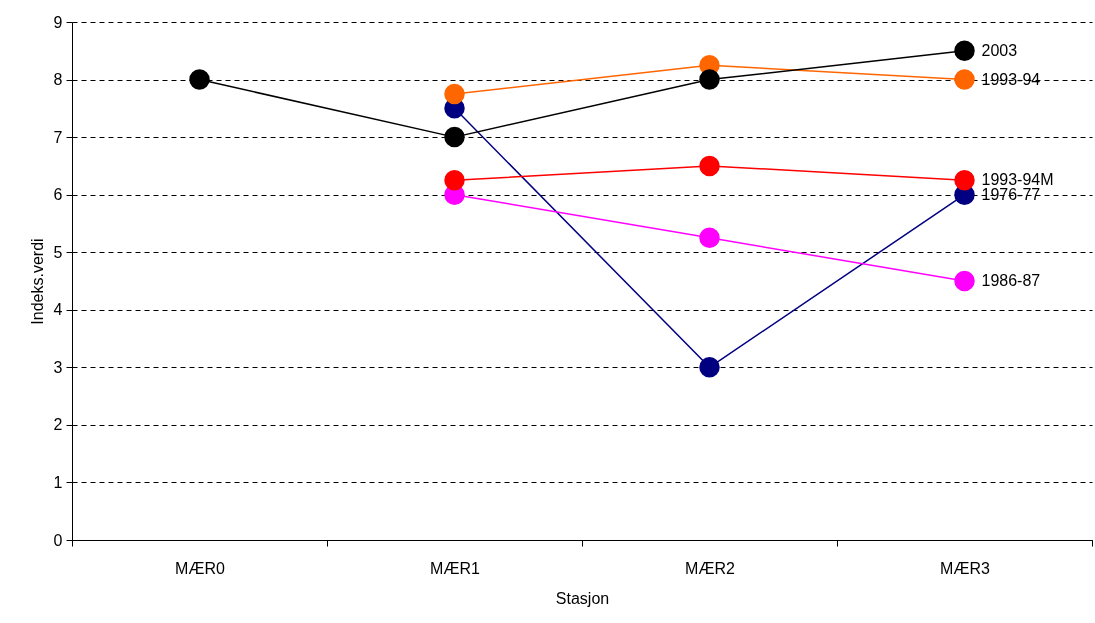  Describe the element at coordinates (58, 367) in the screenshot. I see `y-tick-label: 3` at that location.